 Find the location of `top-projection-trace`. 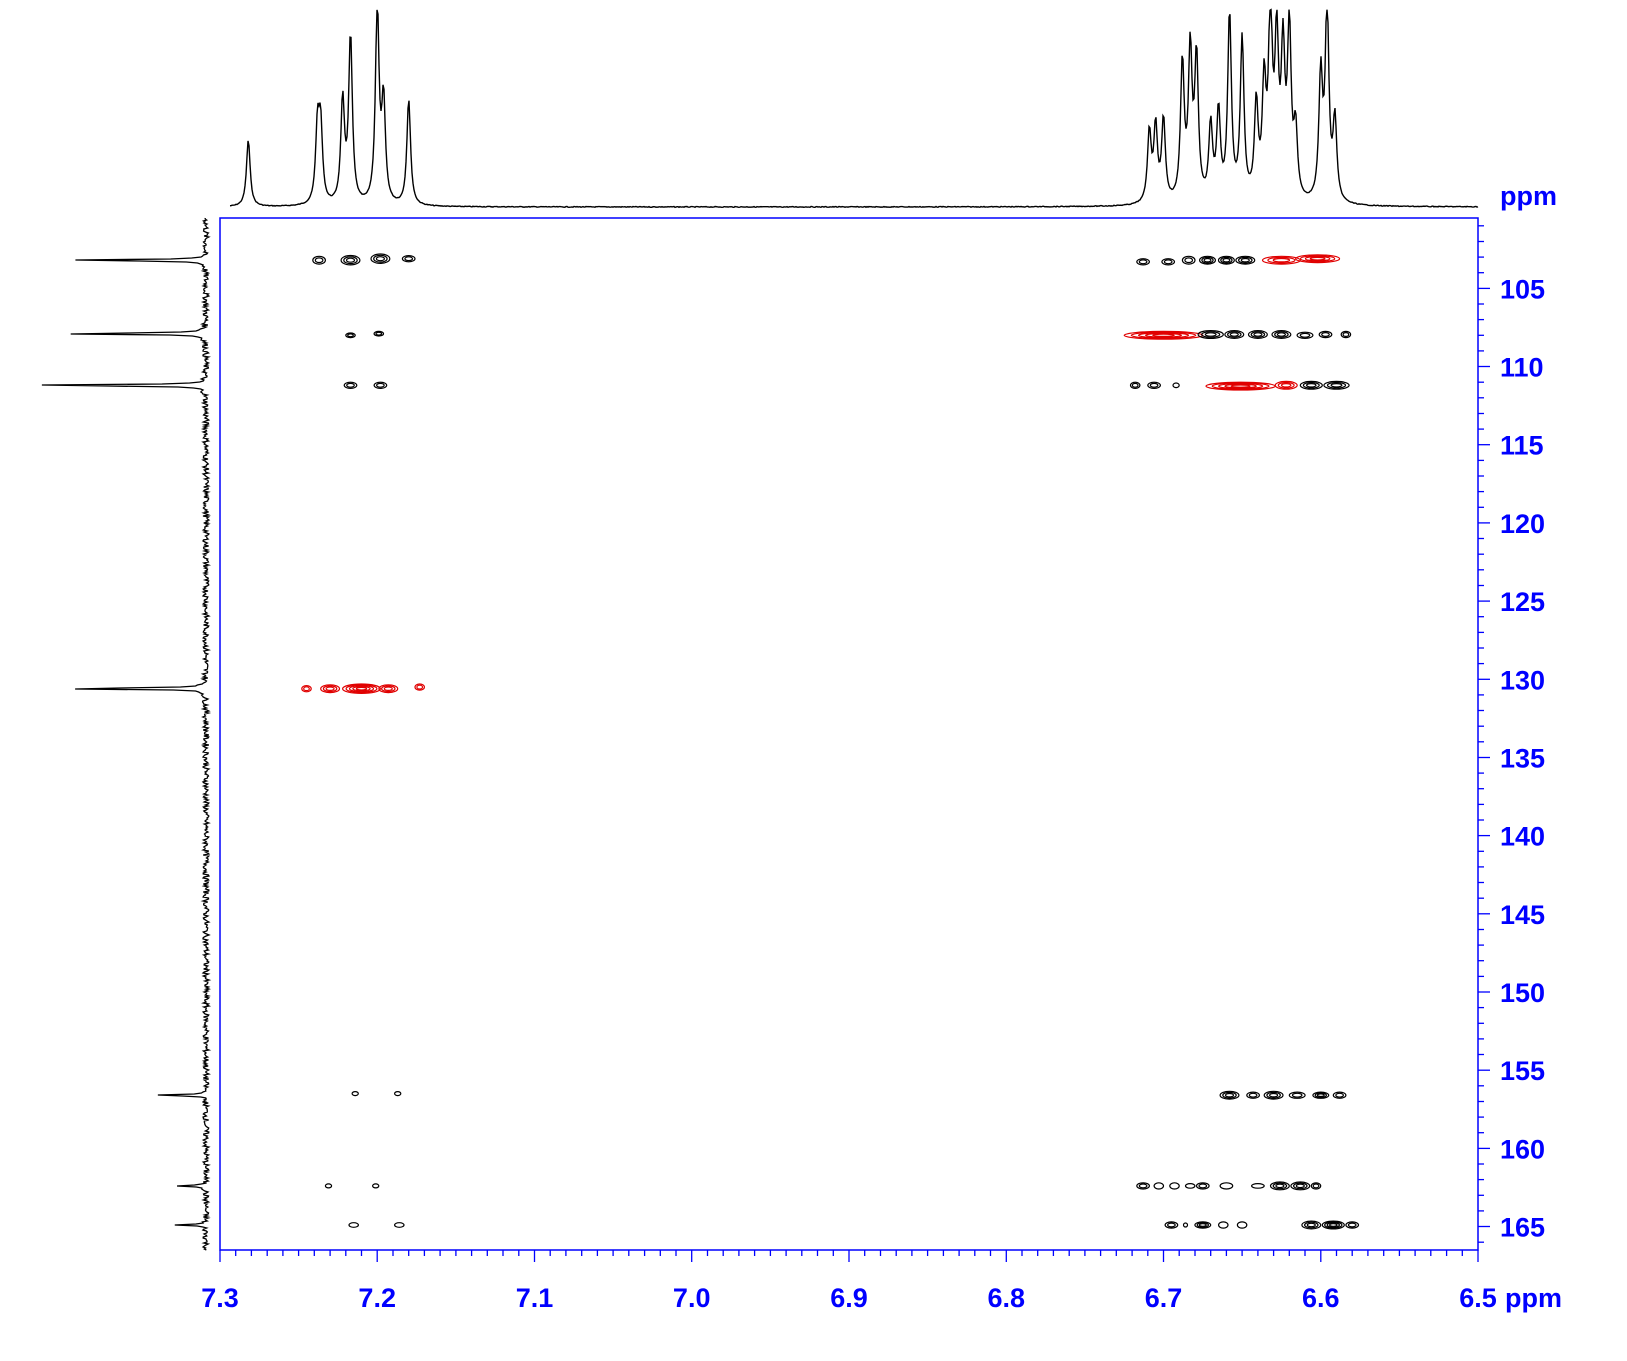

top-projection-trace is located at coordinates (854, 108).